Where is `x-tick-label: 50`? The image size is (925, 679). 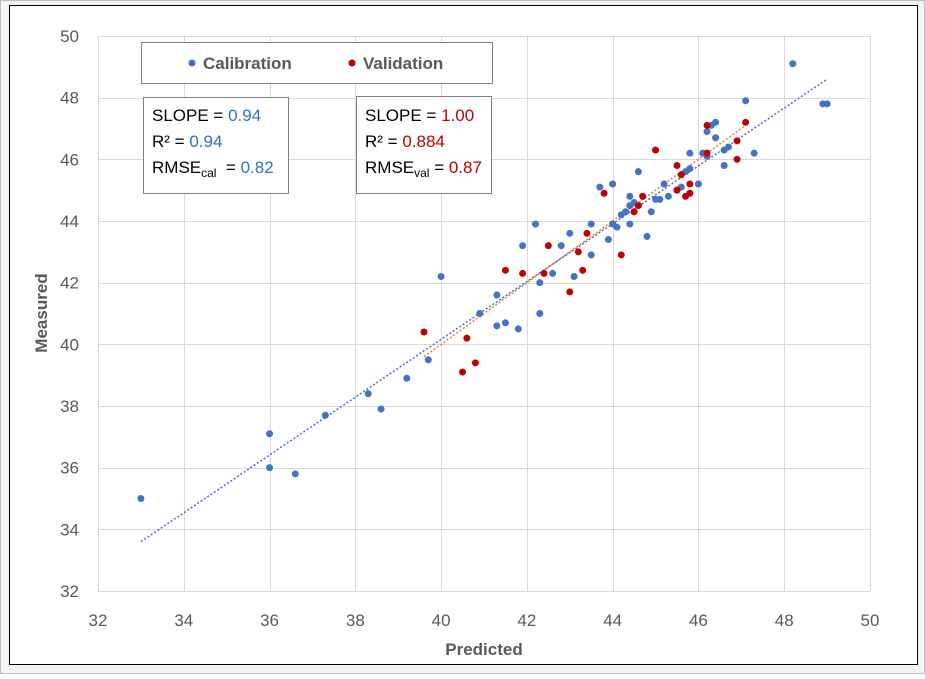
x-tick-label: 50 is located at coordinates (870, 620).